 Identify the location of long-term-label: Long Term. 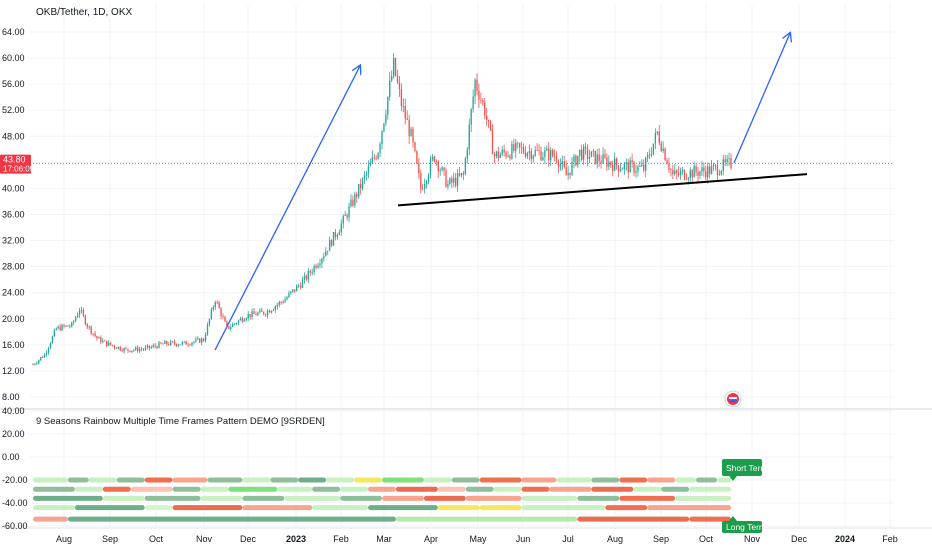
(744, 524).